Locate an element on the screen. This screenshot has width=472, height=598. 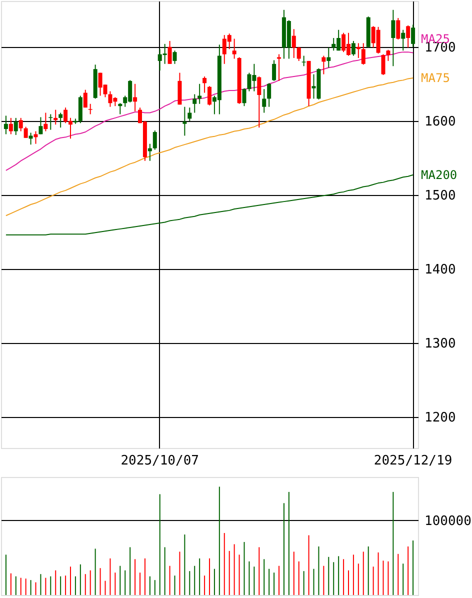
y-tick-label: 100000 is located at coordinates (448, 521).